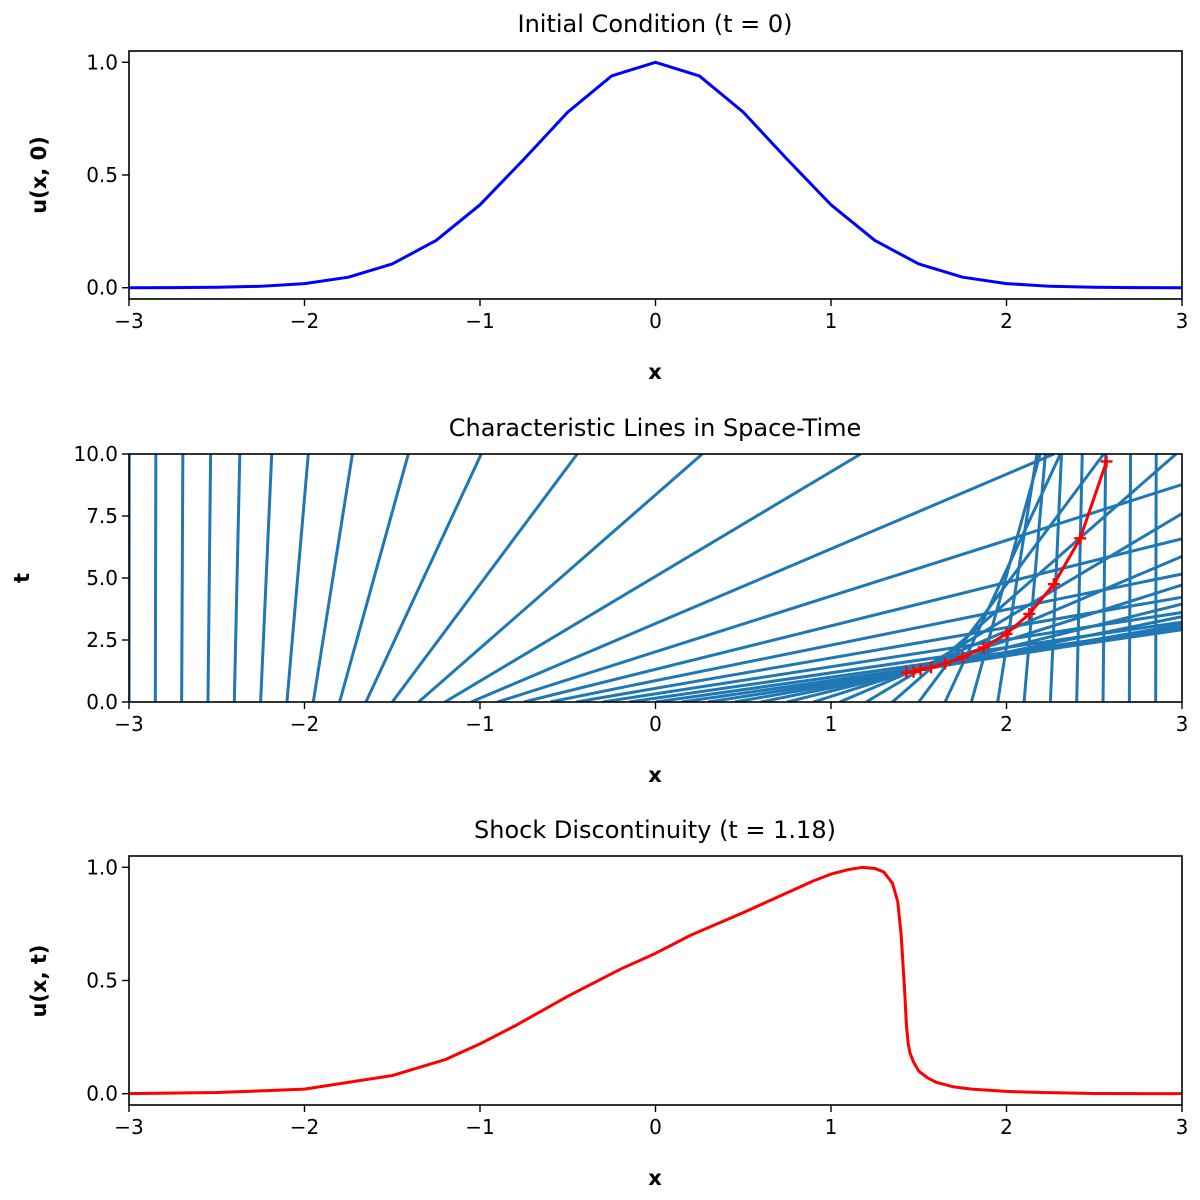  I want to click on y-tick-label: 5.0, so click(102, 578).